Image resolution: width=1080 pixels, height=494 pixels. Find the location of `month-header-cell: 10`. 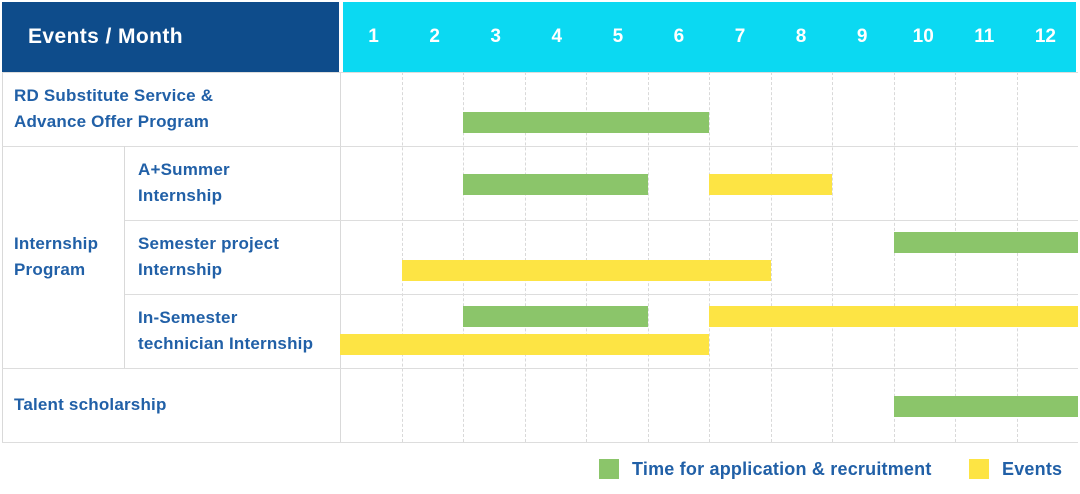

month-header-cell: 10 is located at coordinates (923, 36).